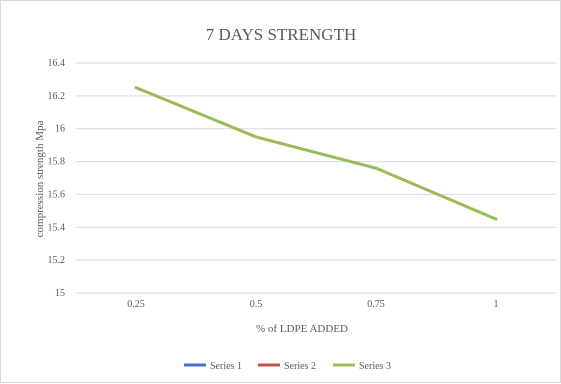  Describe the element at coordinates (57, 96) in the screenshot. I see `y-tick-label: 16.2` at that location.